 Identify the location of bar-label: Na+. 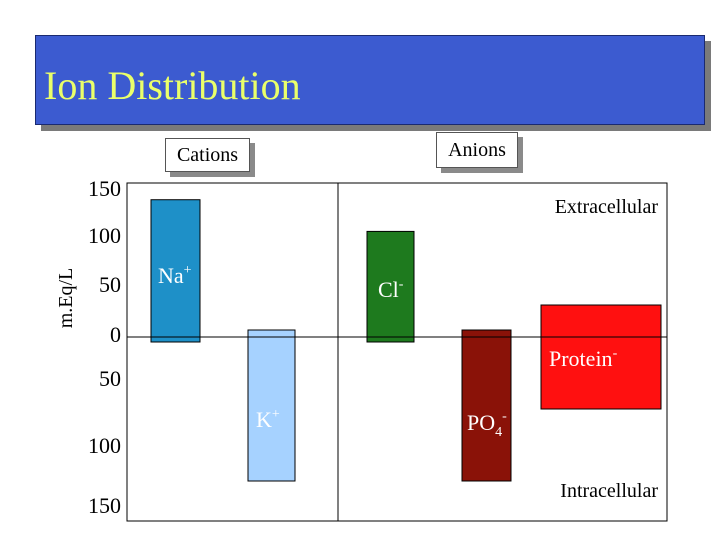
(175, 275).